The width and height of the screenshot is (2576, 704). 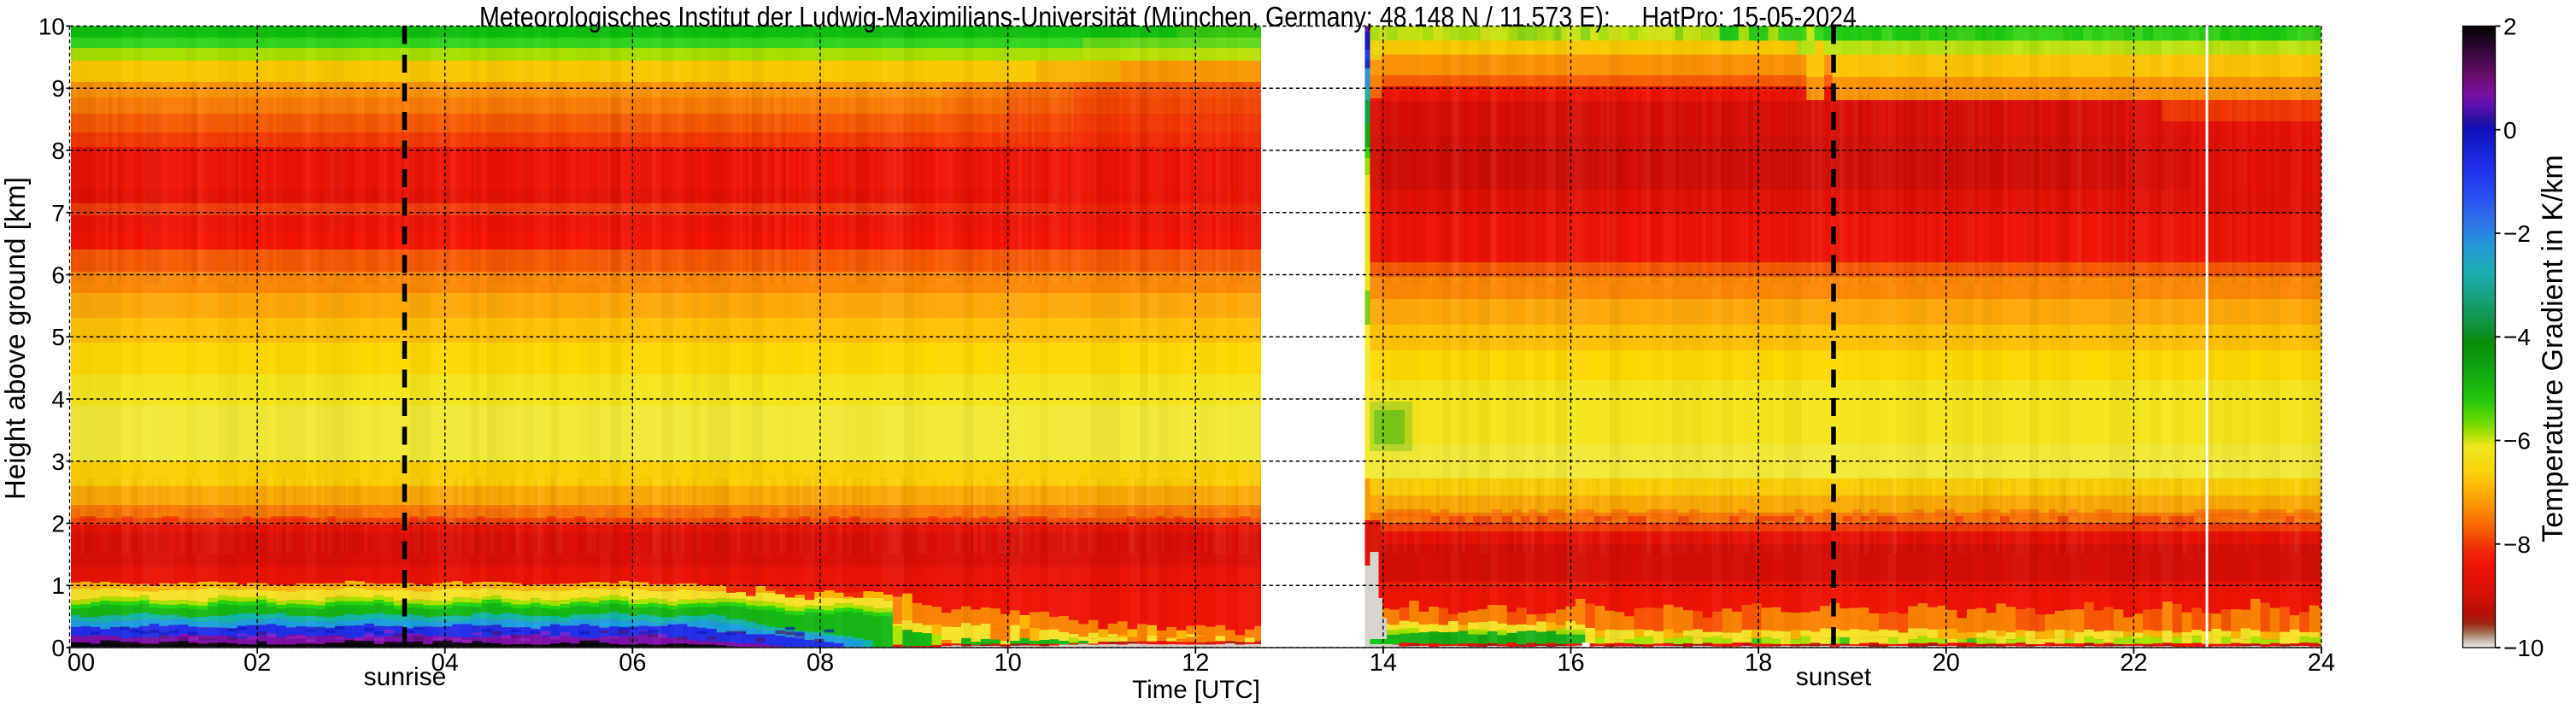 I want to click on svg-text: 9, so click(x=58, y=88).